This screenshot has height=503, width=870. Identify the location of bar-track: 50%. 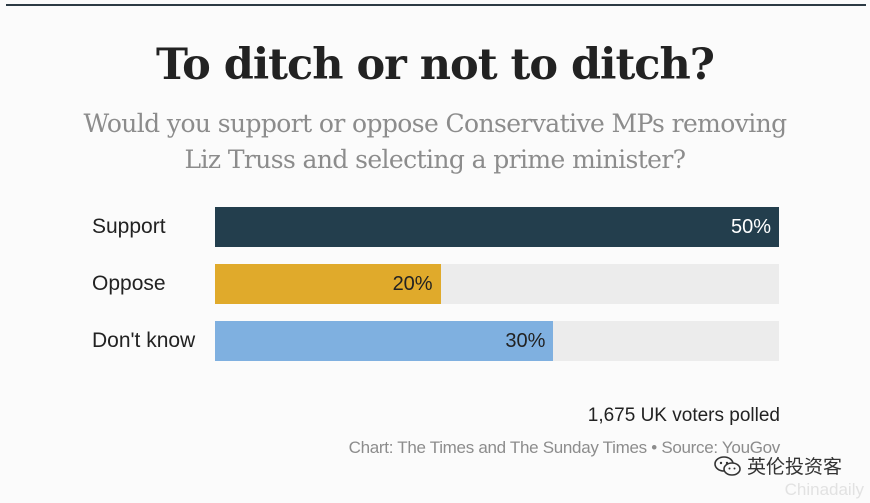
(497, 227).